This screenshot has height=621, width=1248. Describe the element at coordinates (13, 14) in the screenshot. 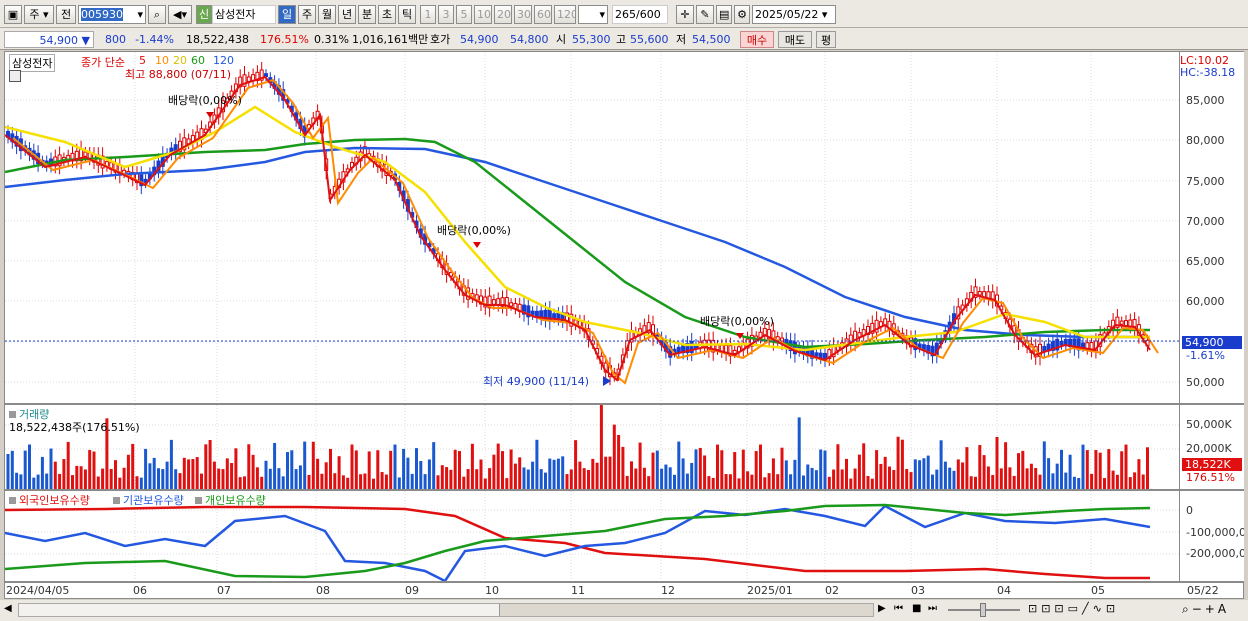

I see `layout-icon: ▣` at that location.